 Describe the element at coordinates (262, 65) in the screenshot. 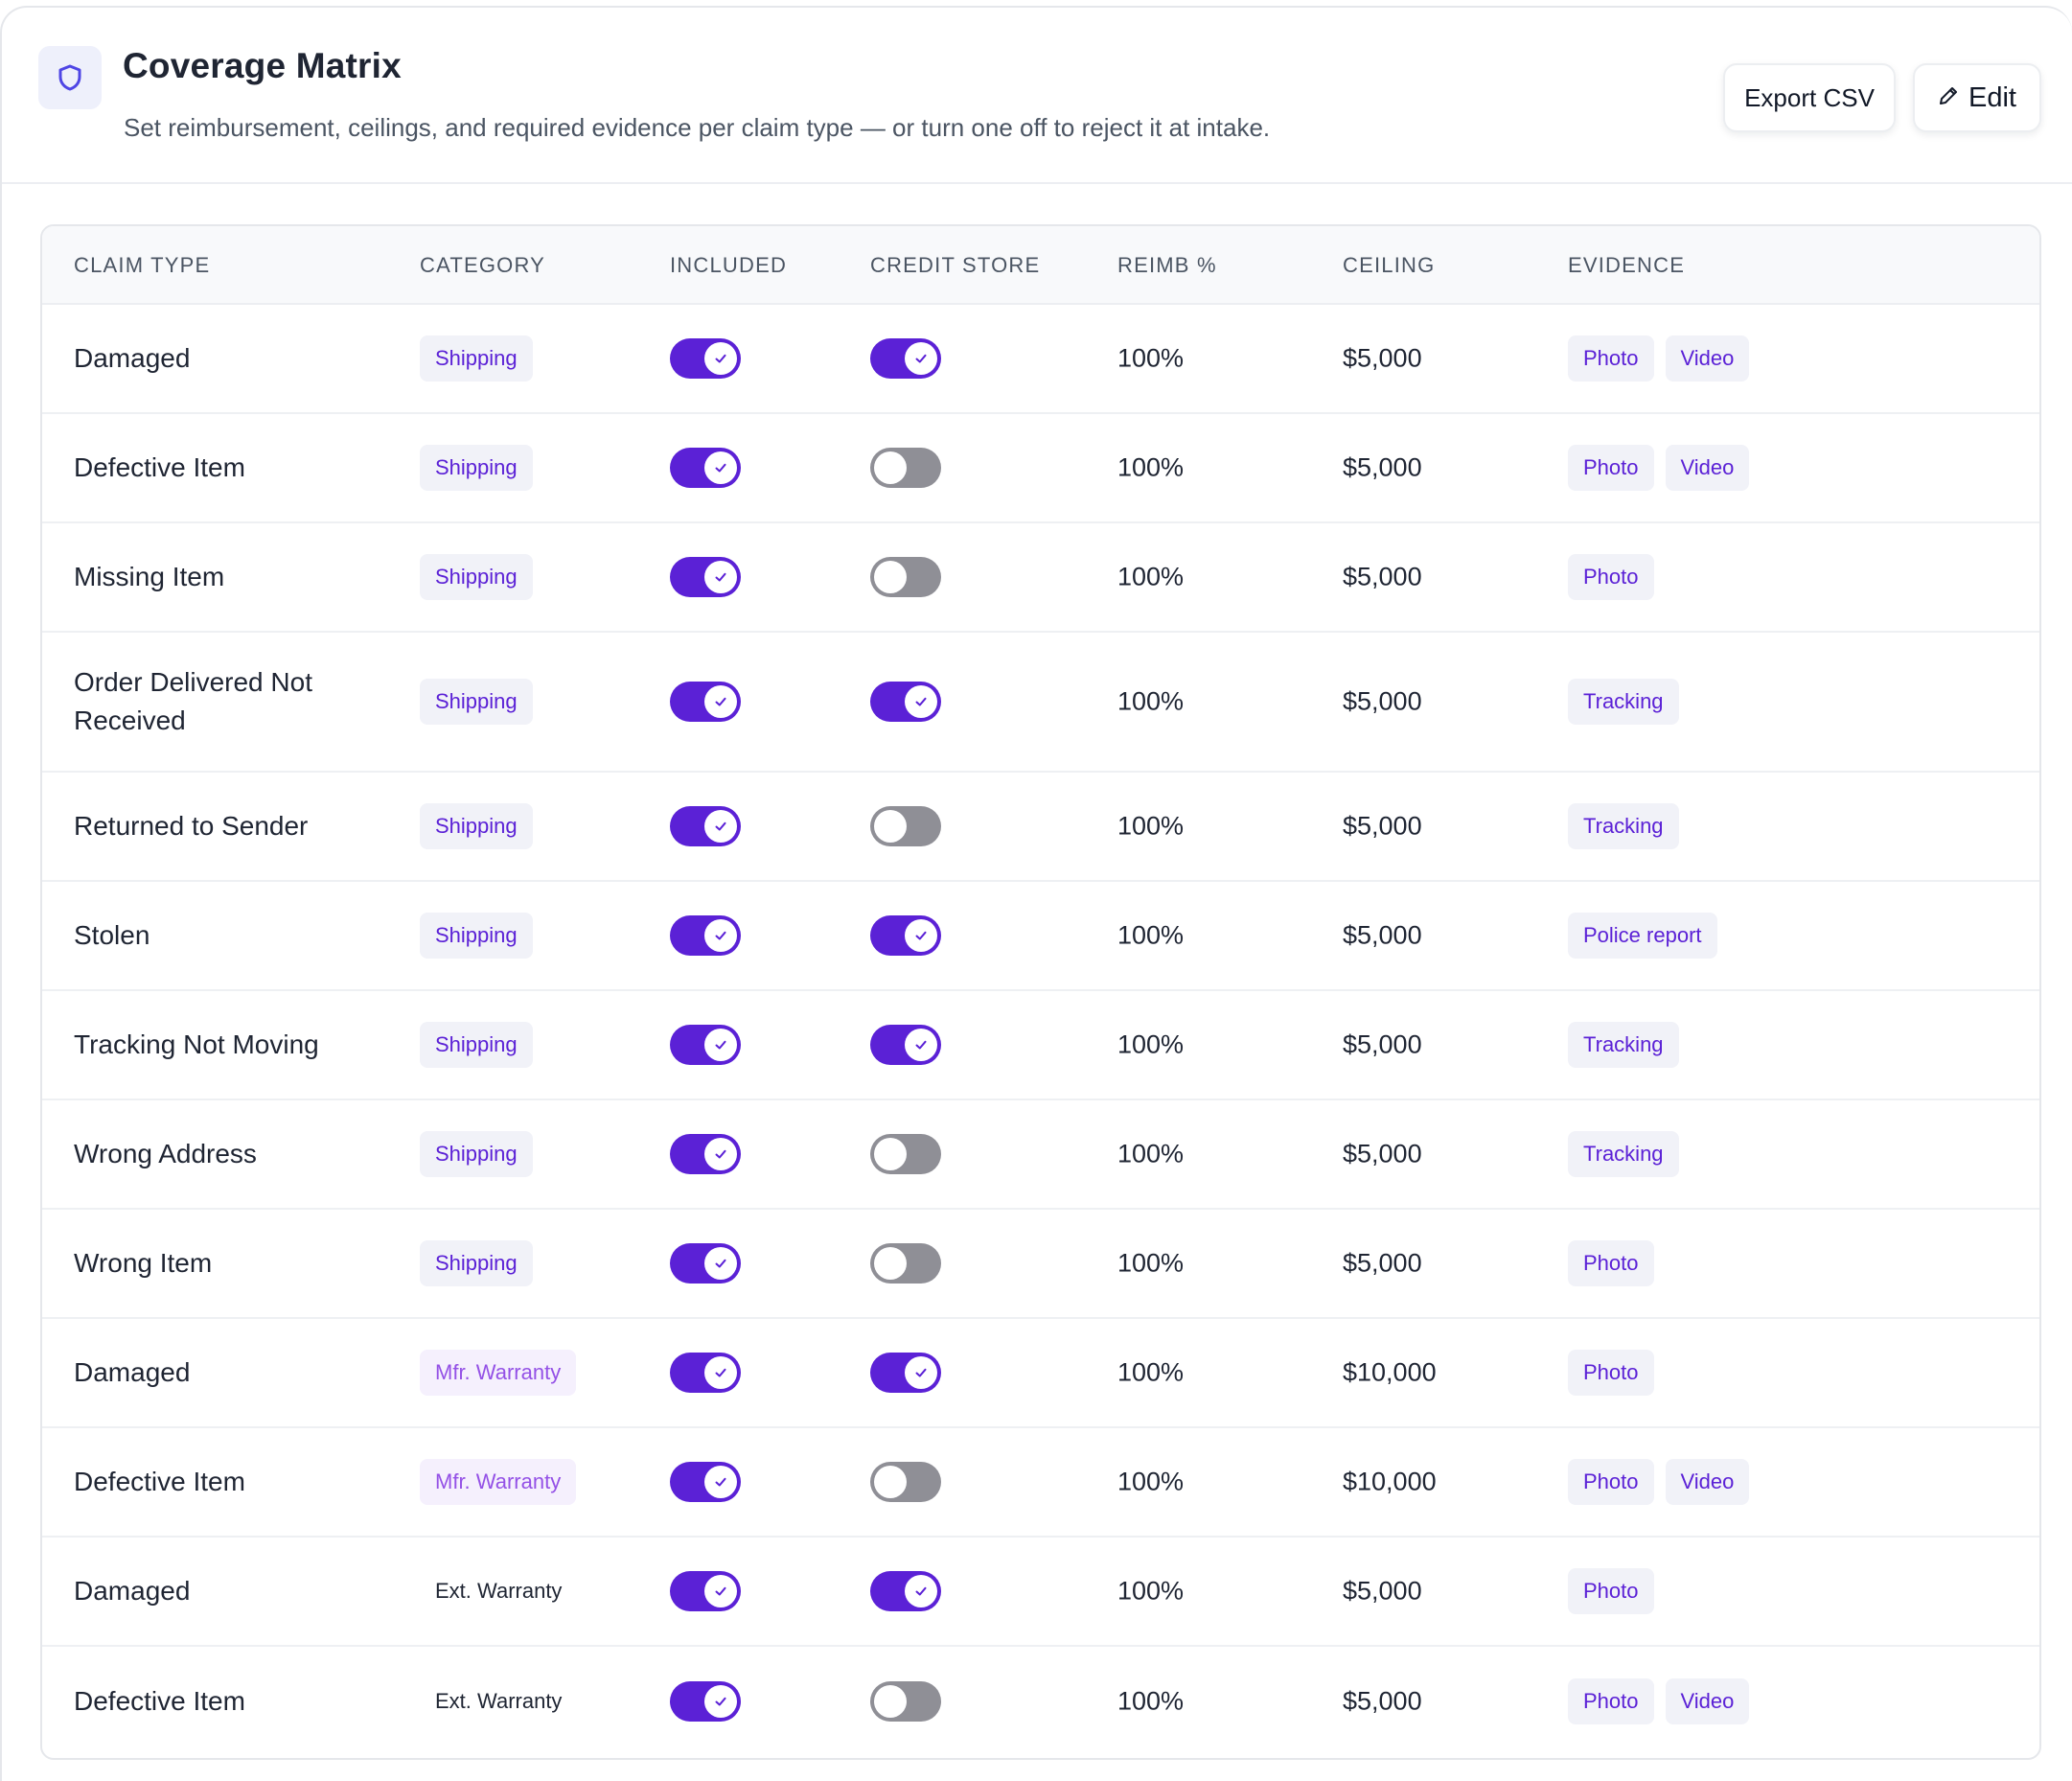

I see `page-title: Coverage Matrix` at that location.